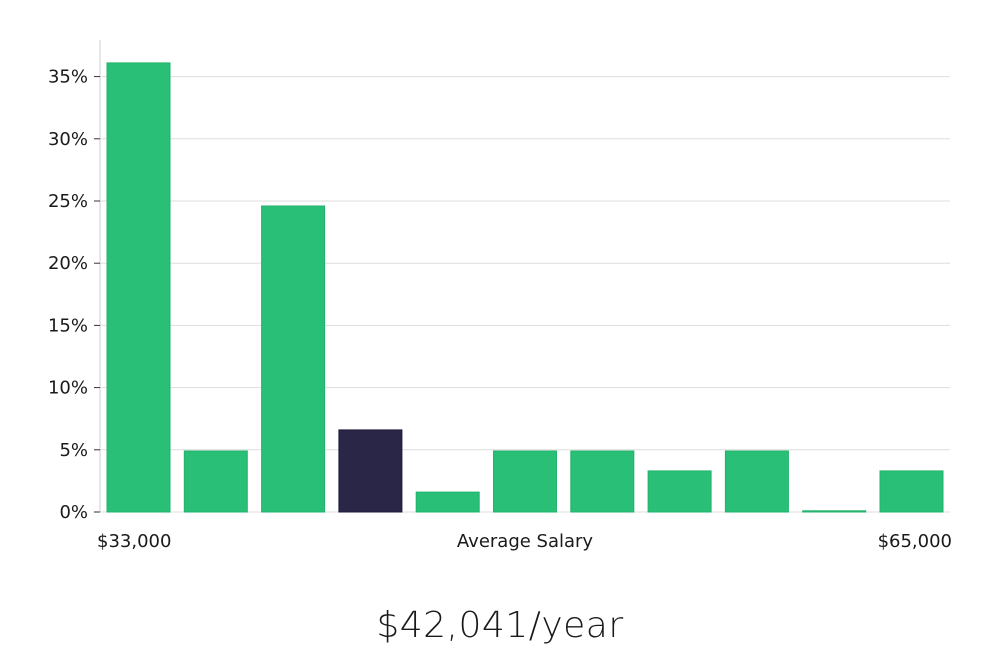 Image resolution: width=1000 pixels, height=660 pixels. Describe the element at coordinates (68, 325) in the screenshot. I see `y-tick-label: 15%` at that location.